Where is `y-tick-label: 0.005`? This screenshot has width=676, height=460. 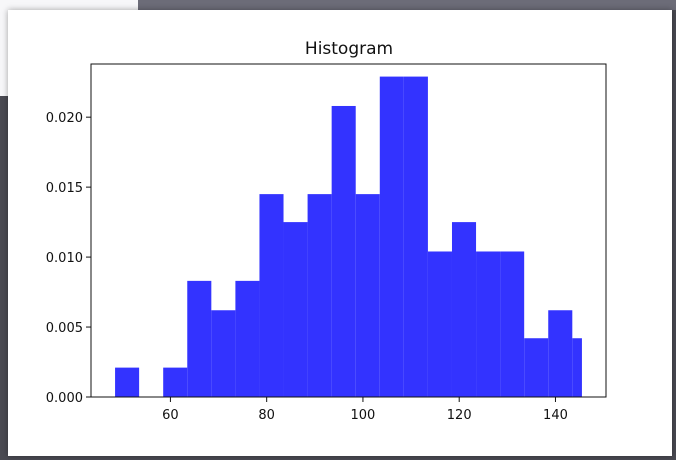 y-tick-label: 0.005 is located at coordinates (64, 328).